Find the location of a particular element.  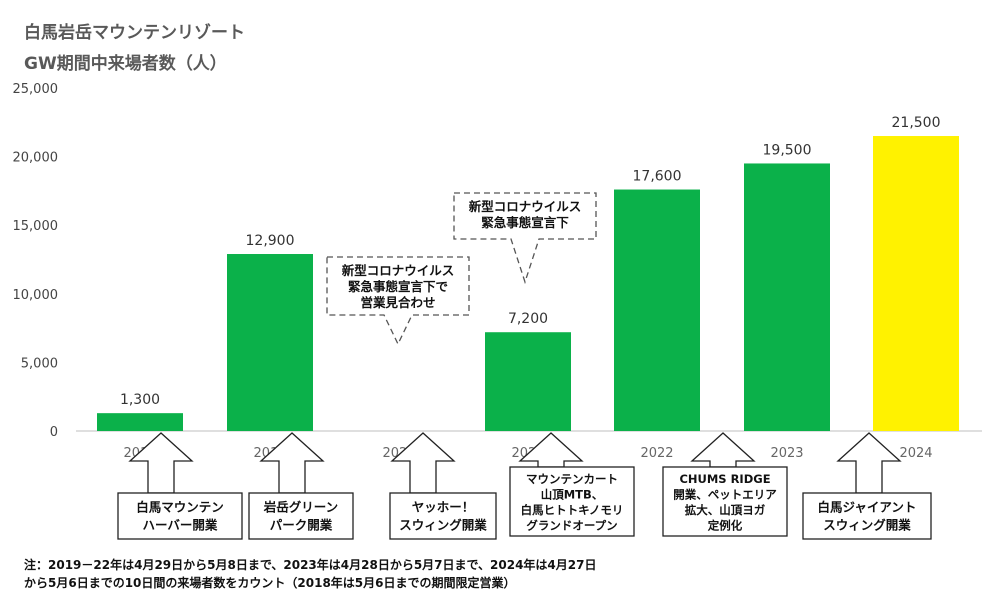

x-tick-label: 2023 is located at coordinates (786, 453).